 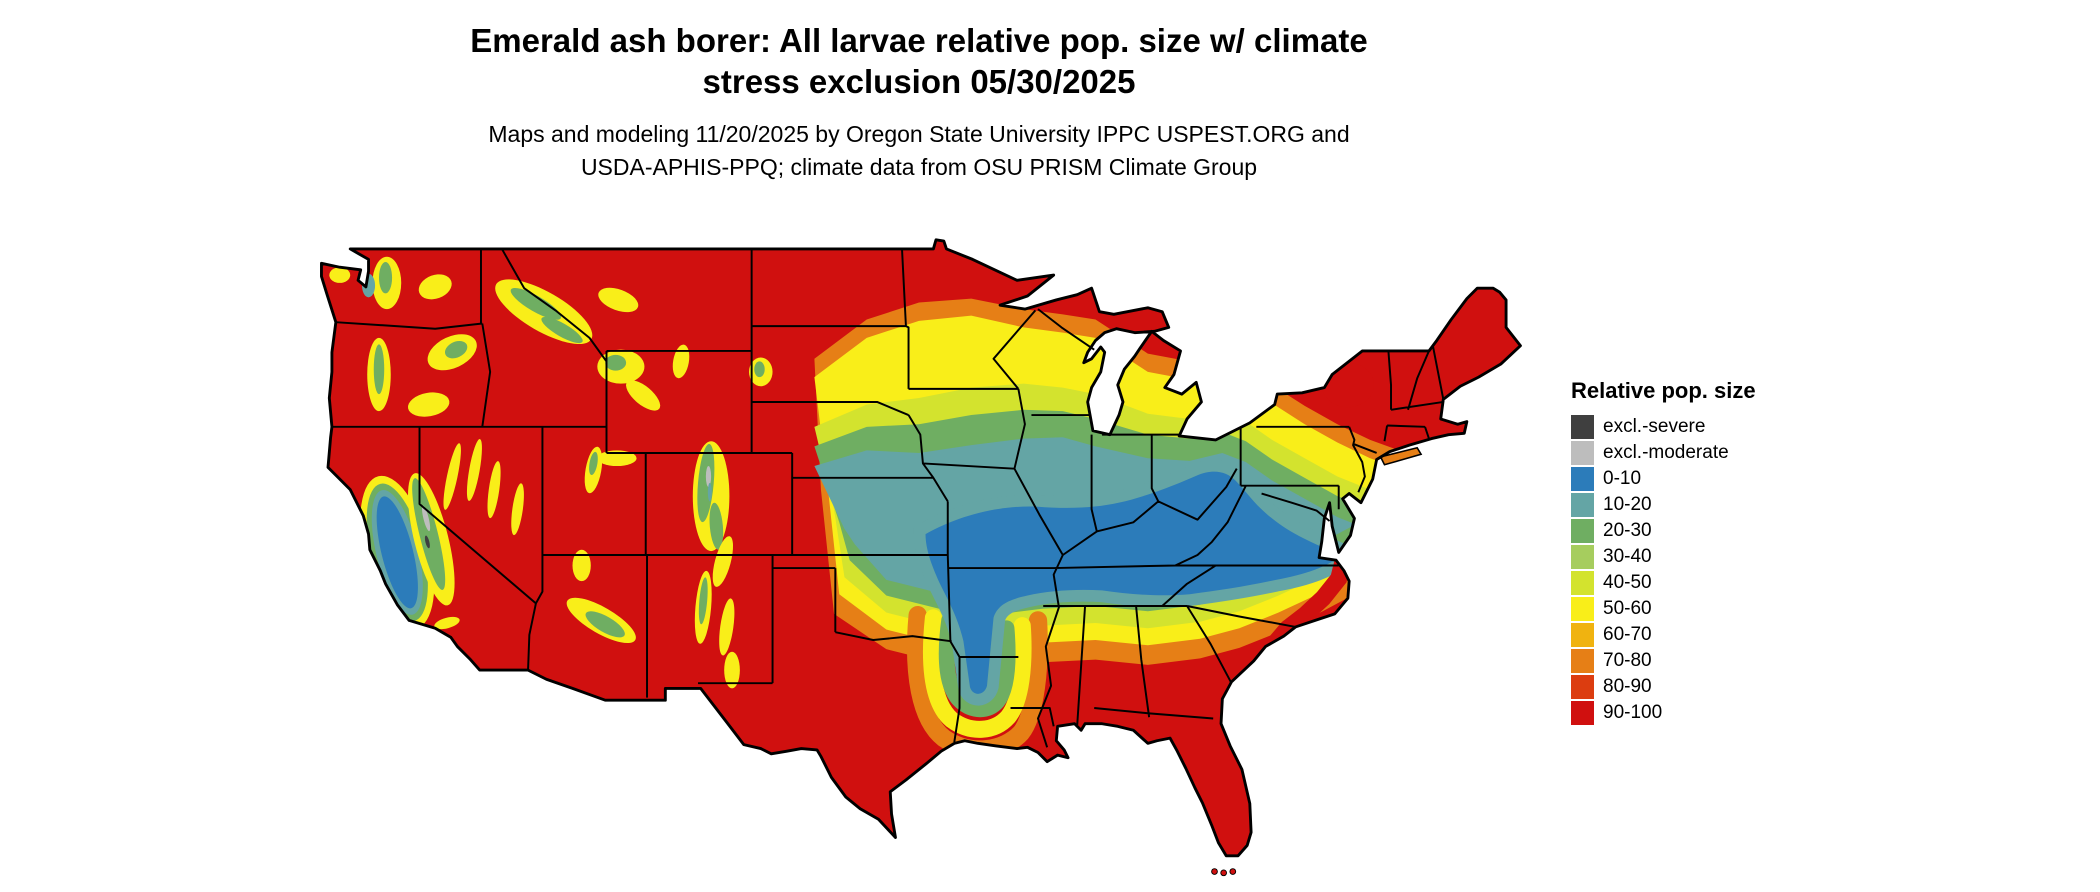 I want to click on map-title-line2: stress exclusion 05/30/2025, so click(x=919, y=81).